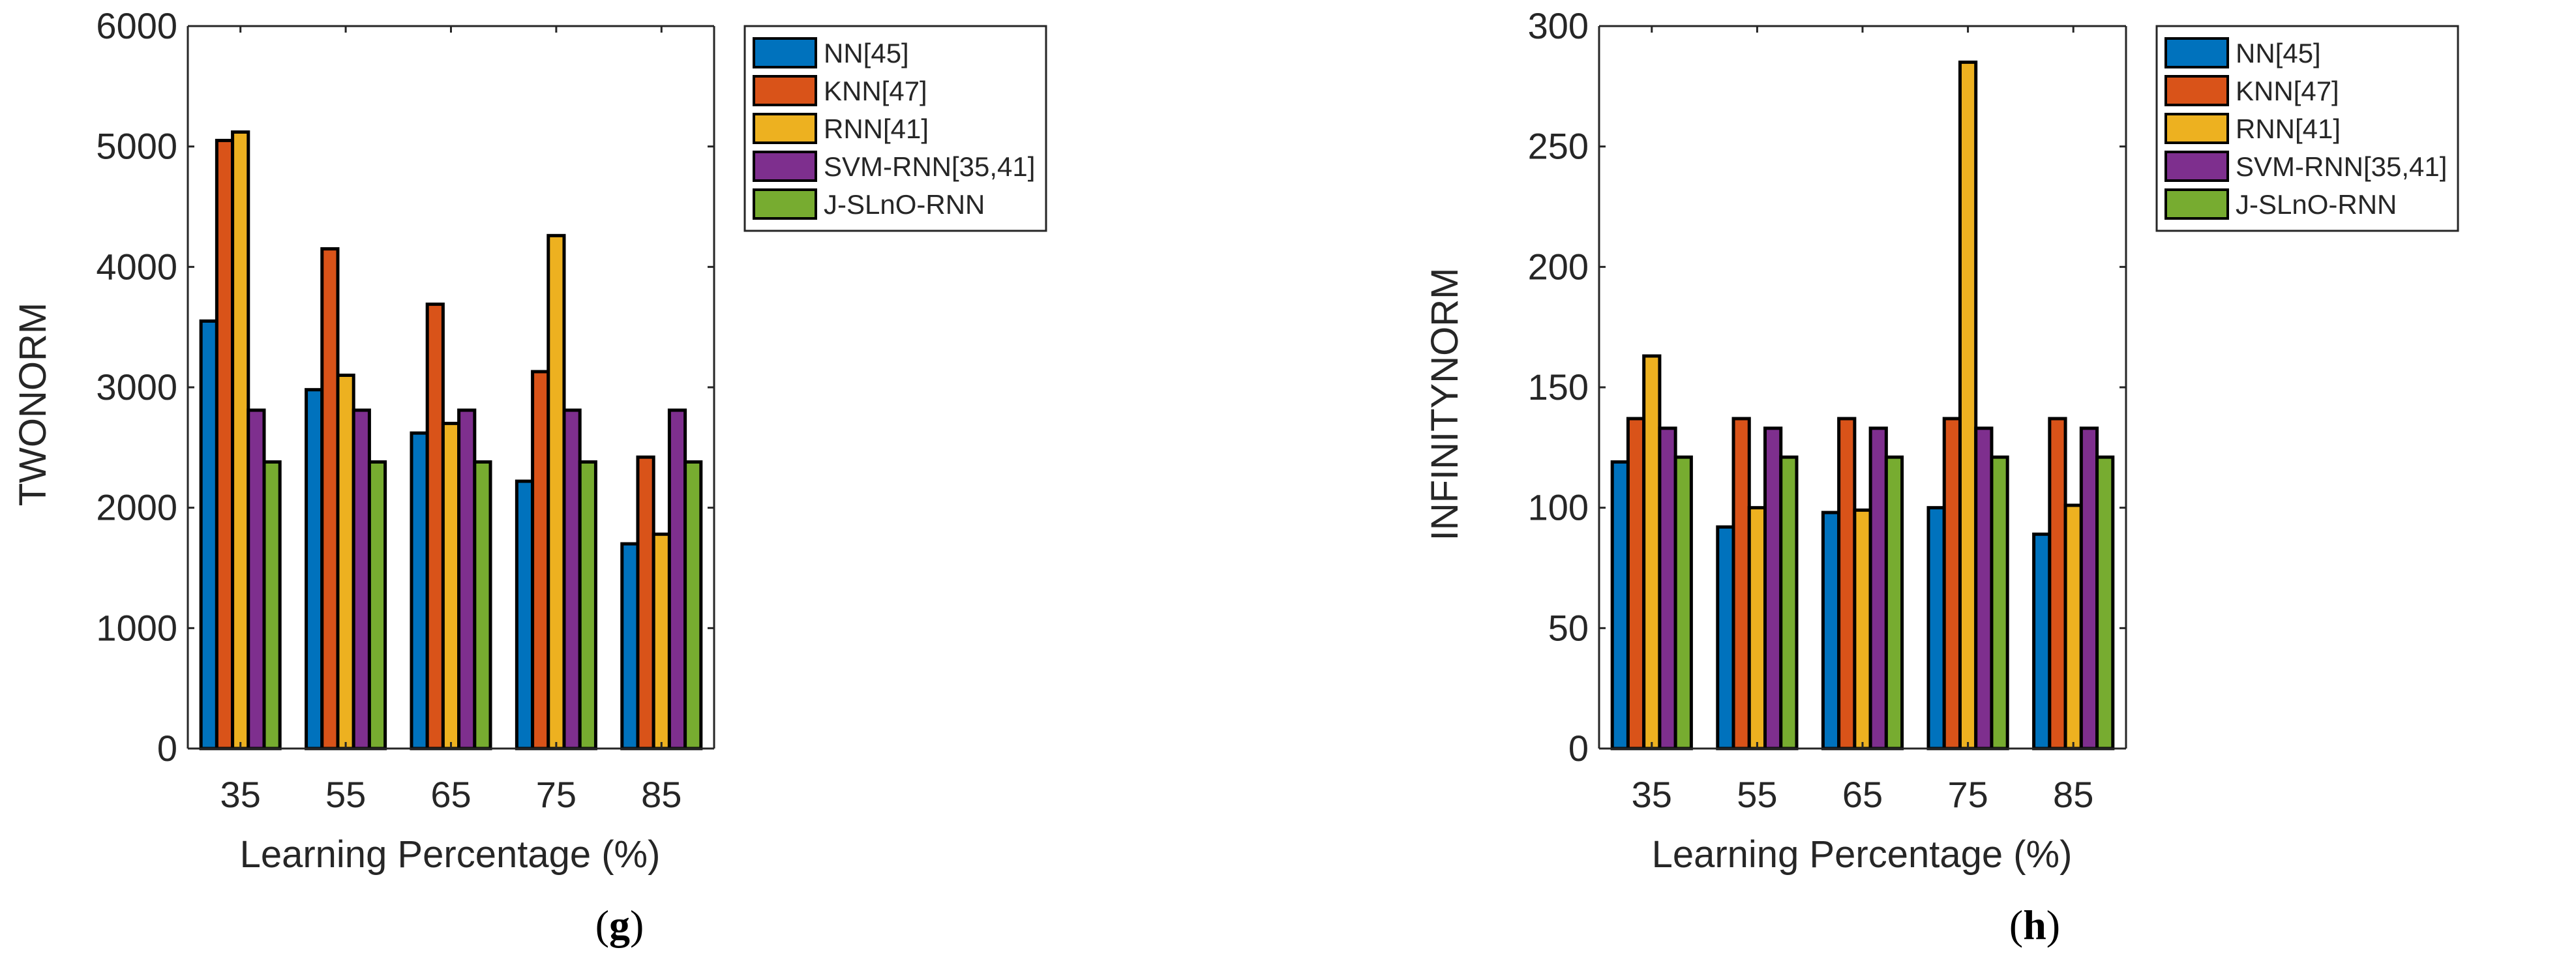 Image resolution: width=2576 pixels, height=965 pixels. Describe the element at coordinates (136, 627) in the screenshot. I see `y-tick-label: 1000` at that location.